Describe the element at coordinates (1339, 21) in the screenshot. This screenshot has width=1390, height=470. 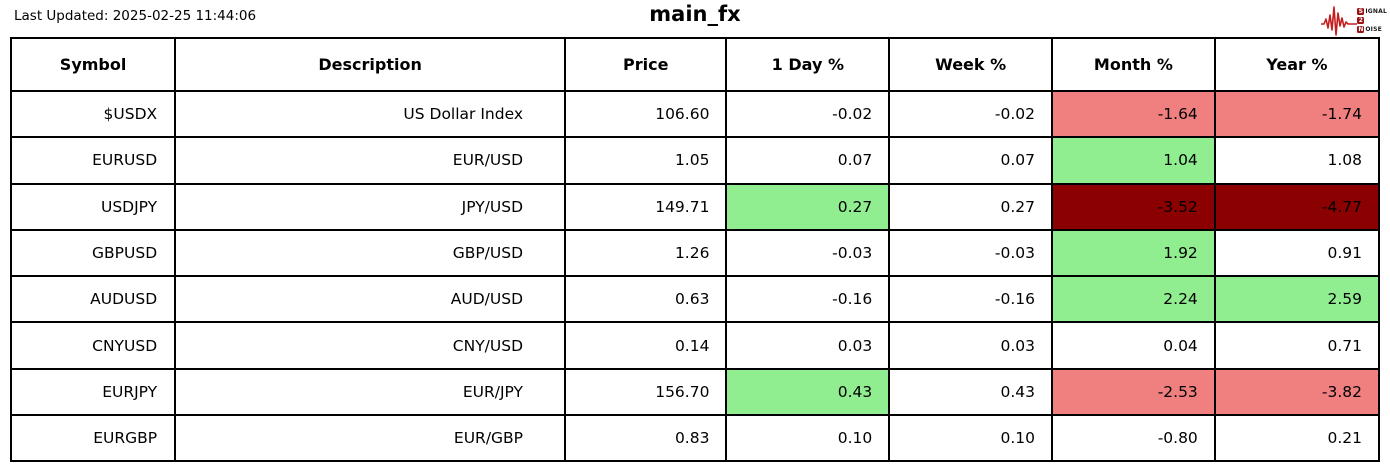
I see `heartbeat-icon` at that location.